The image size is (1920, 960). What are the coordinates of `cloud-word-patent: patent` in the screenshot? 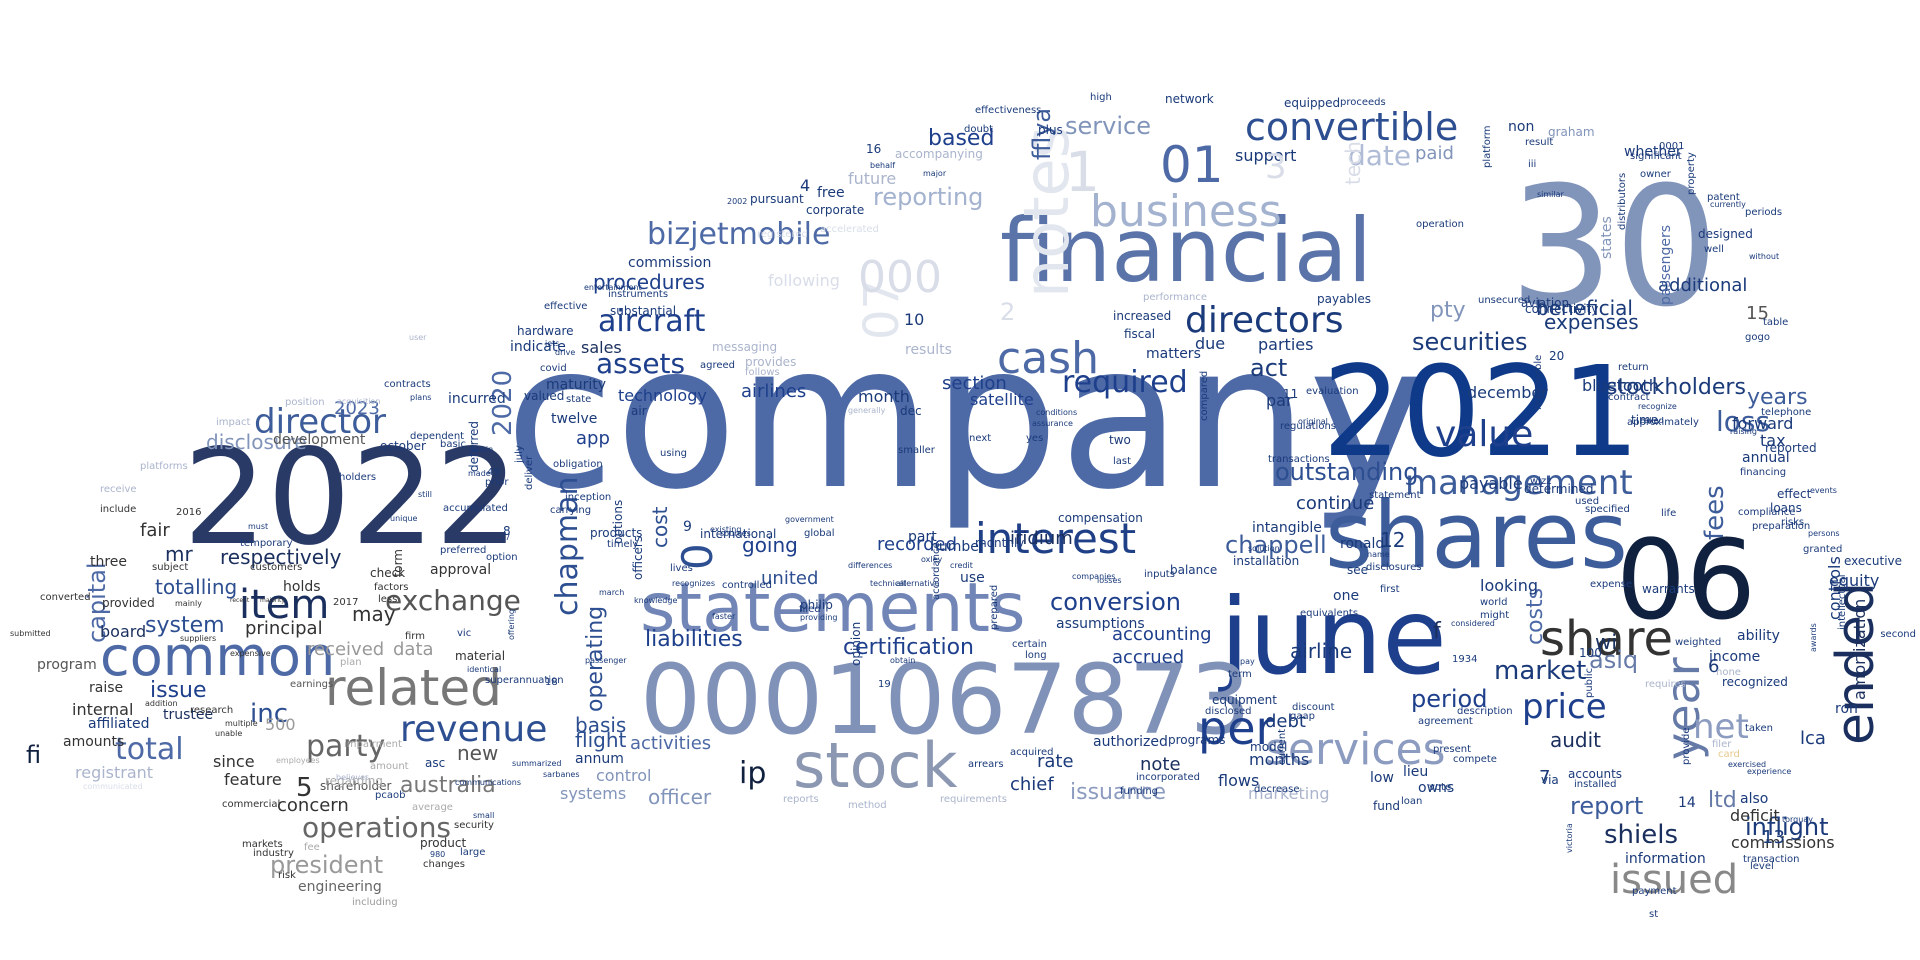 It's located at (1723, 197).